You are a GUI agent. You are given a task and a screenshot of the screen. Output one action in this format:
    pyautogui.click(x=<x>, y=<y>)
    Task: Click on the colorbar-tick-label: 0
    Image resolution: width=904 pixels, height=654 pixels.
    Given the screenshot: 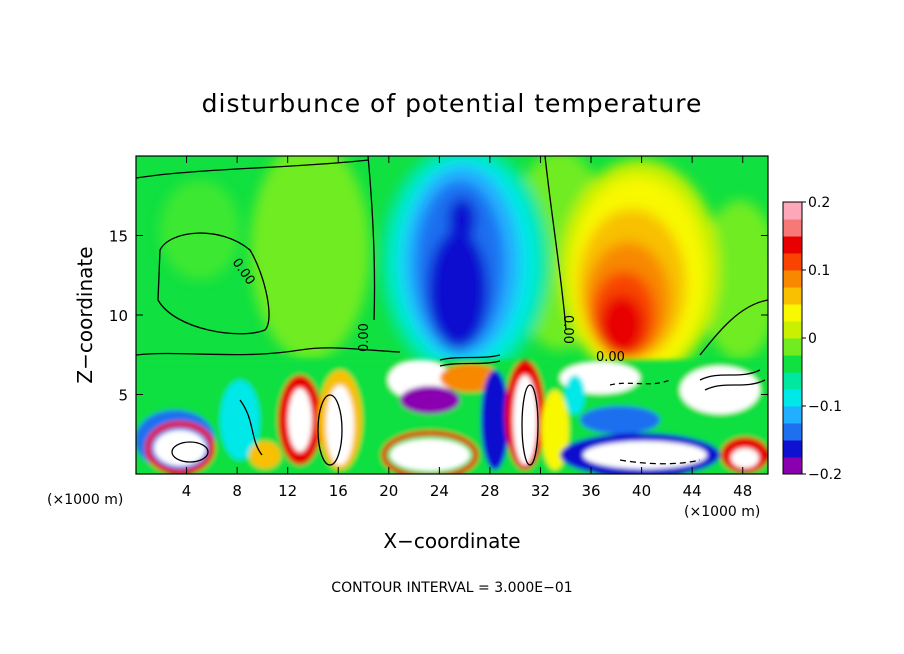 What is the action you would take?
    pyautogui.click(x=812, y=339)
    